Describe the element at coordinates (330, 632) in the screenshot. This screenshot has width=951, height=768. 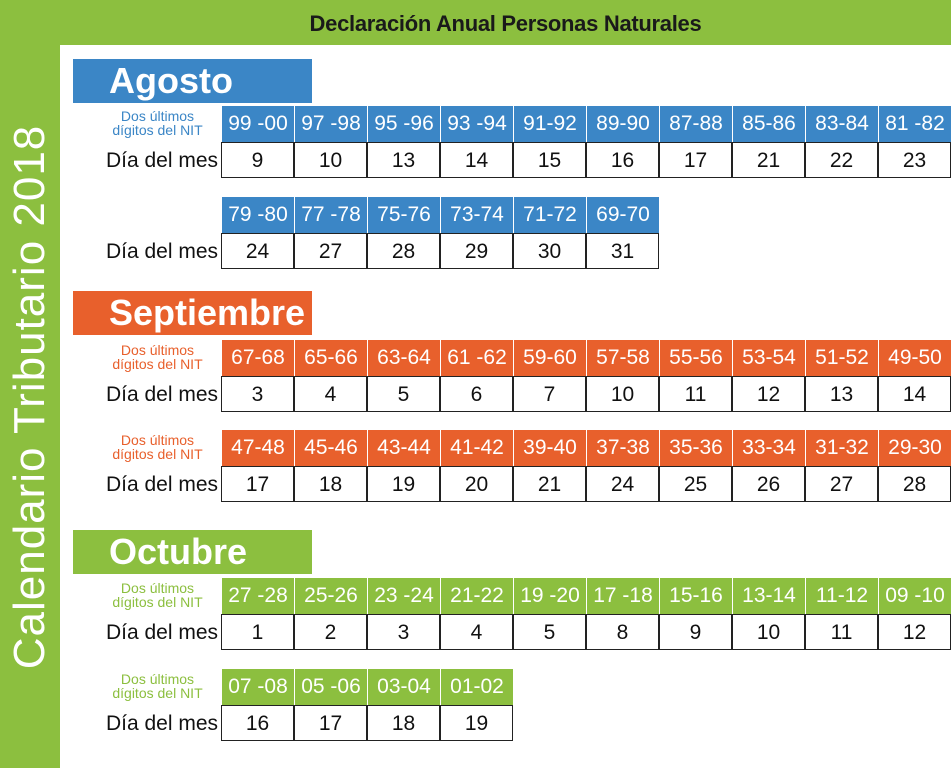
I see `day-cell: 2` at that location.